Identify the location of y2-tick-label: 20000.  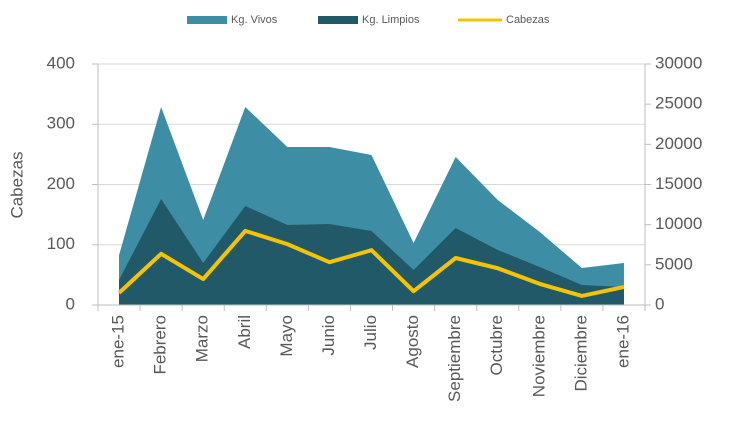
(678, 143).